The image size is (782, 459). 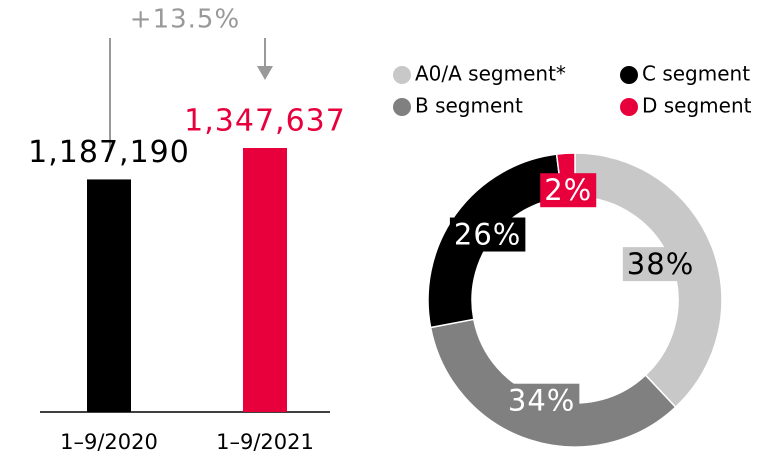 What do you see at coordinates (185, 20) in the screenshot?
I see `growth-annotation: +13.5%` at bounding box center [185, 20].